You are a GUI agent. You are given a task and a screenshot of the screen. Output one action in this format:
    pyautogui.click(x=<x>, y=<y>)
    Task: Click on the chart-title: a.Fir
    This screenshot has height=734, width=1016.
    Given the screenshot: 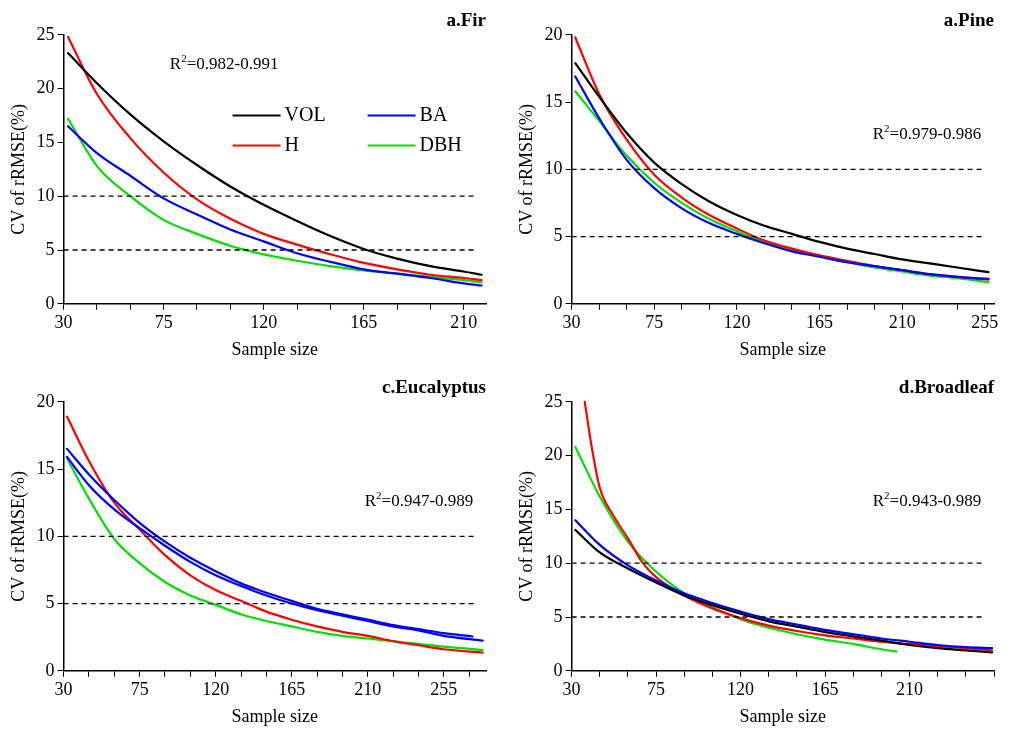 What is the action you would take?
    pyautogui.click(x=466, y=20)
    